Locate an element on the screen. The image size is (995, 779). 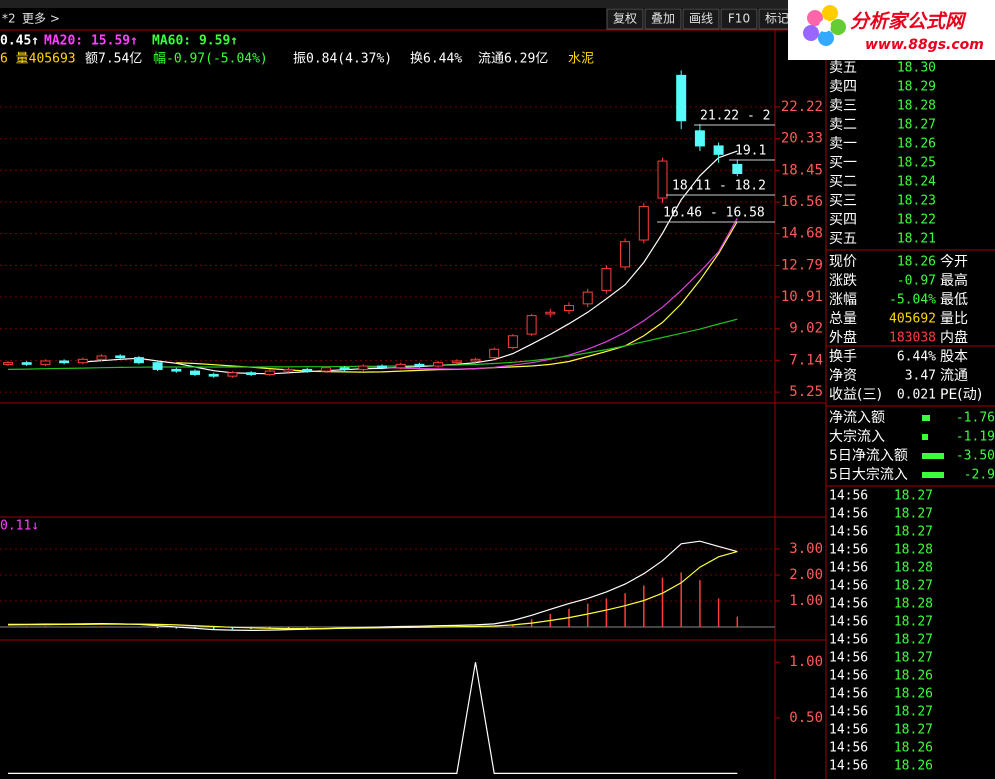
signal-line is located at coordinates (373, 718).